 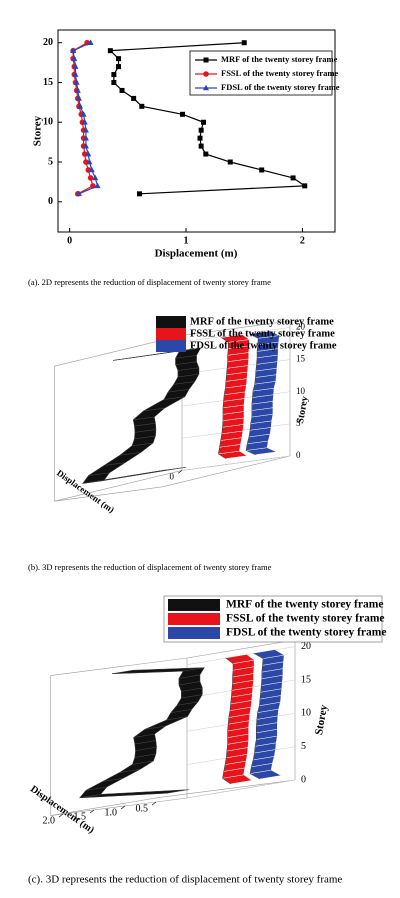 What do you see at coordinates (111, 812) in the screenshot?
I see `x-tick-label: 1.0` at bounding box center [111, 812].